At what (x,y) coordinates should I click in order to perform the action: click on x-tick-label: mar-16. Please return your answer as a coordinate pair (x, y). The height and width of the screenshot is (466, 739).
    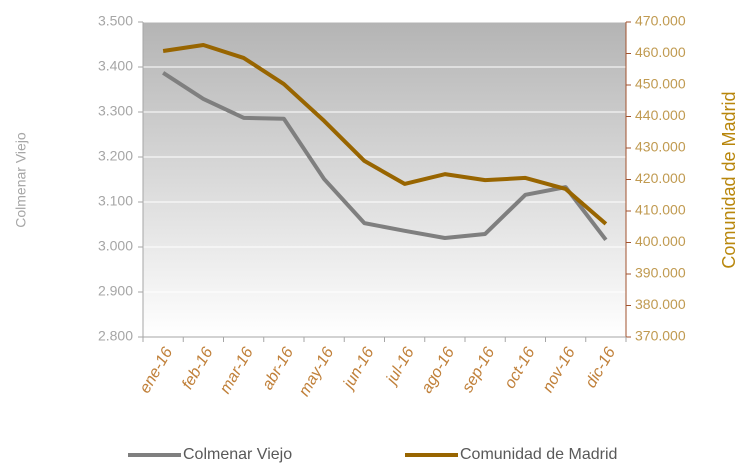
    Looking at the image, I should click on (237, 371).